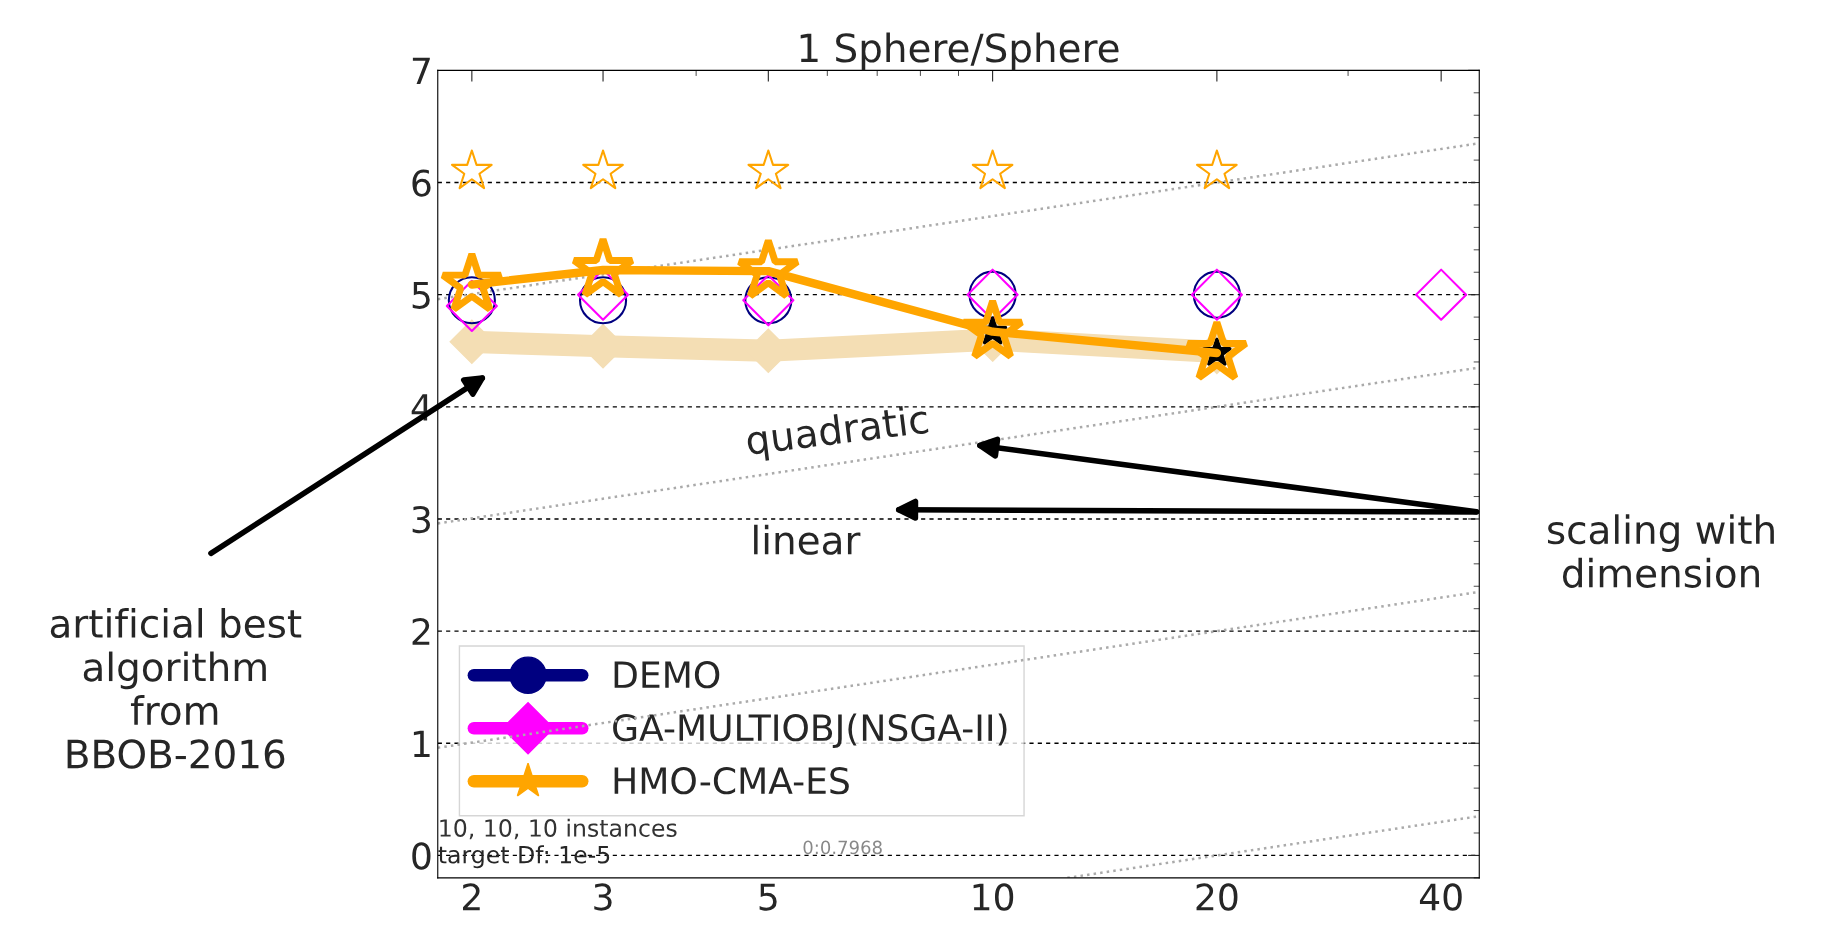 The height and width of the screenshot is (926, 1824). I want to click on x-tick-label: 5, so click(768, 897).